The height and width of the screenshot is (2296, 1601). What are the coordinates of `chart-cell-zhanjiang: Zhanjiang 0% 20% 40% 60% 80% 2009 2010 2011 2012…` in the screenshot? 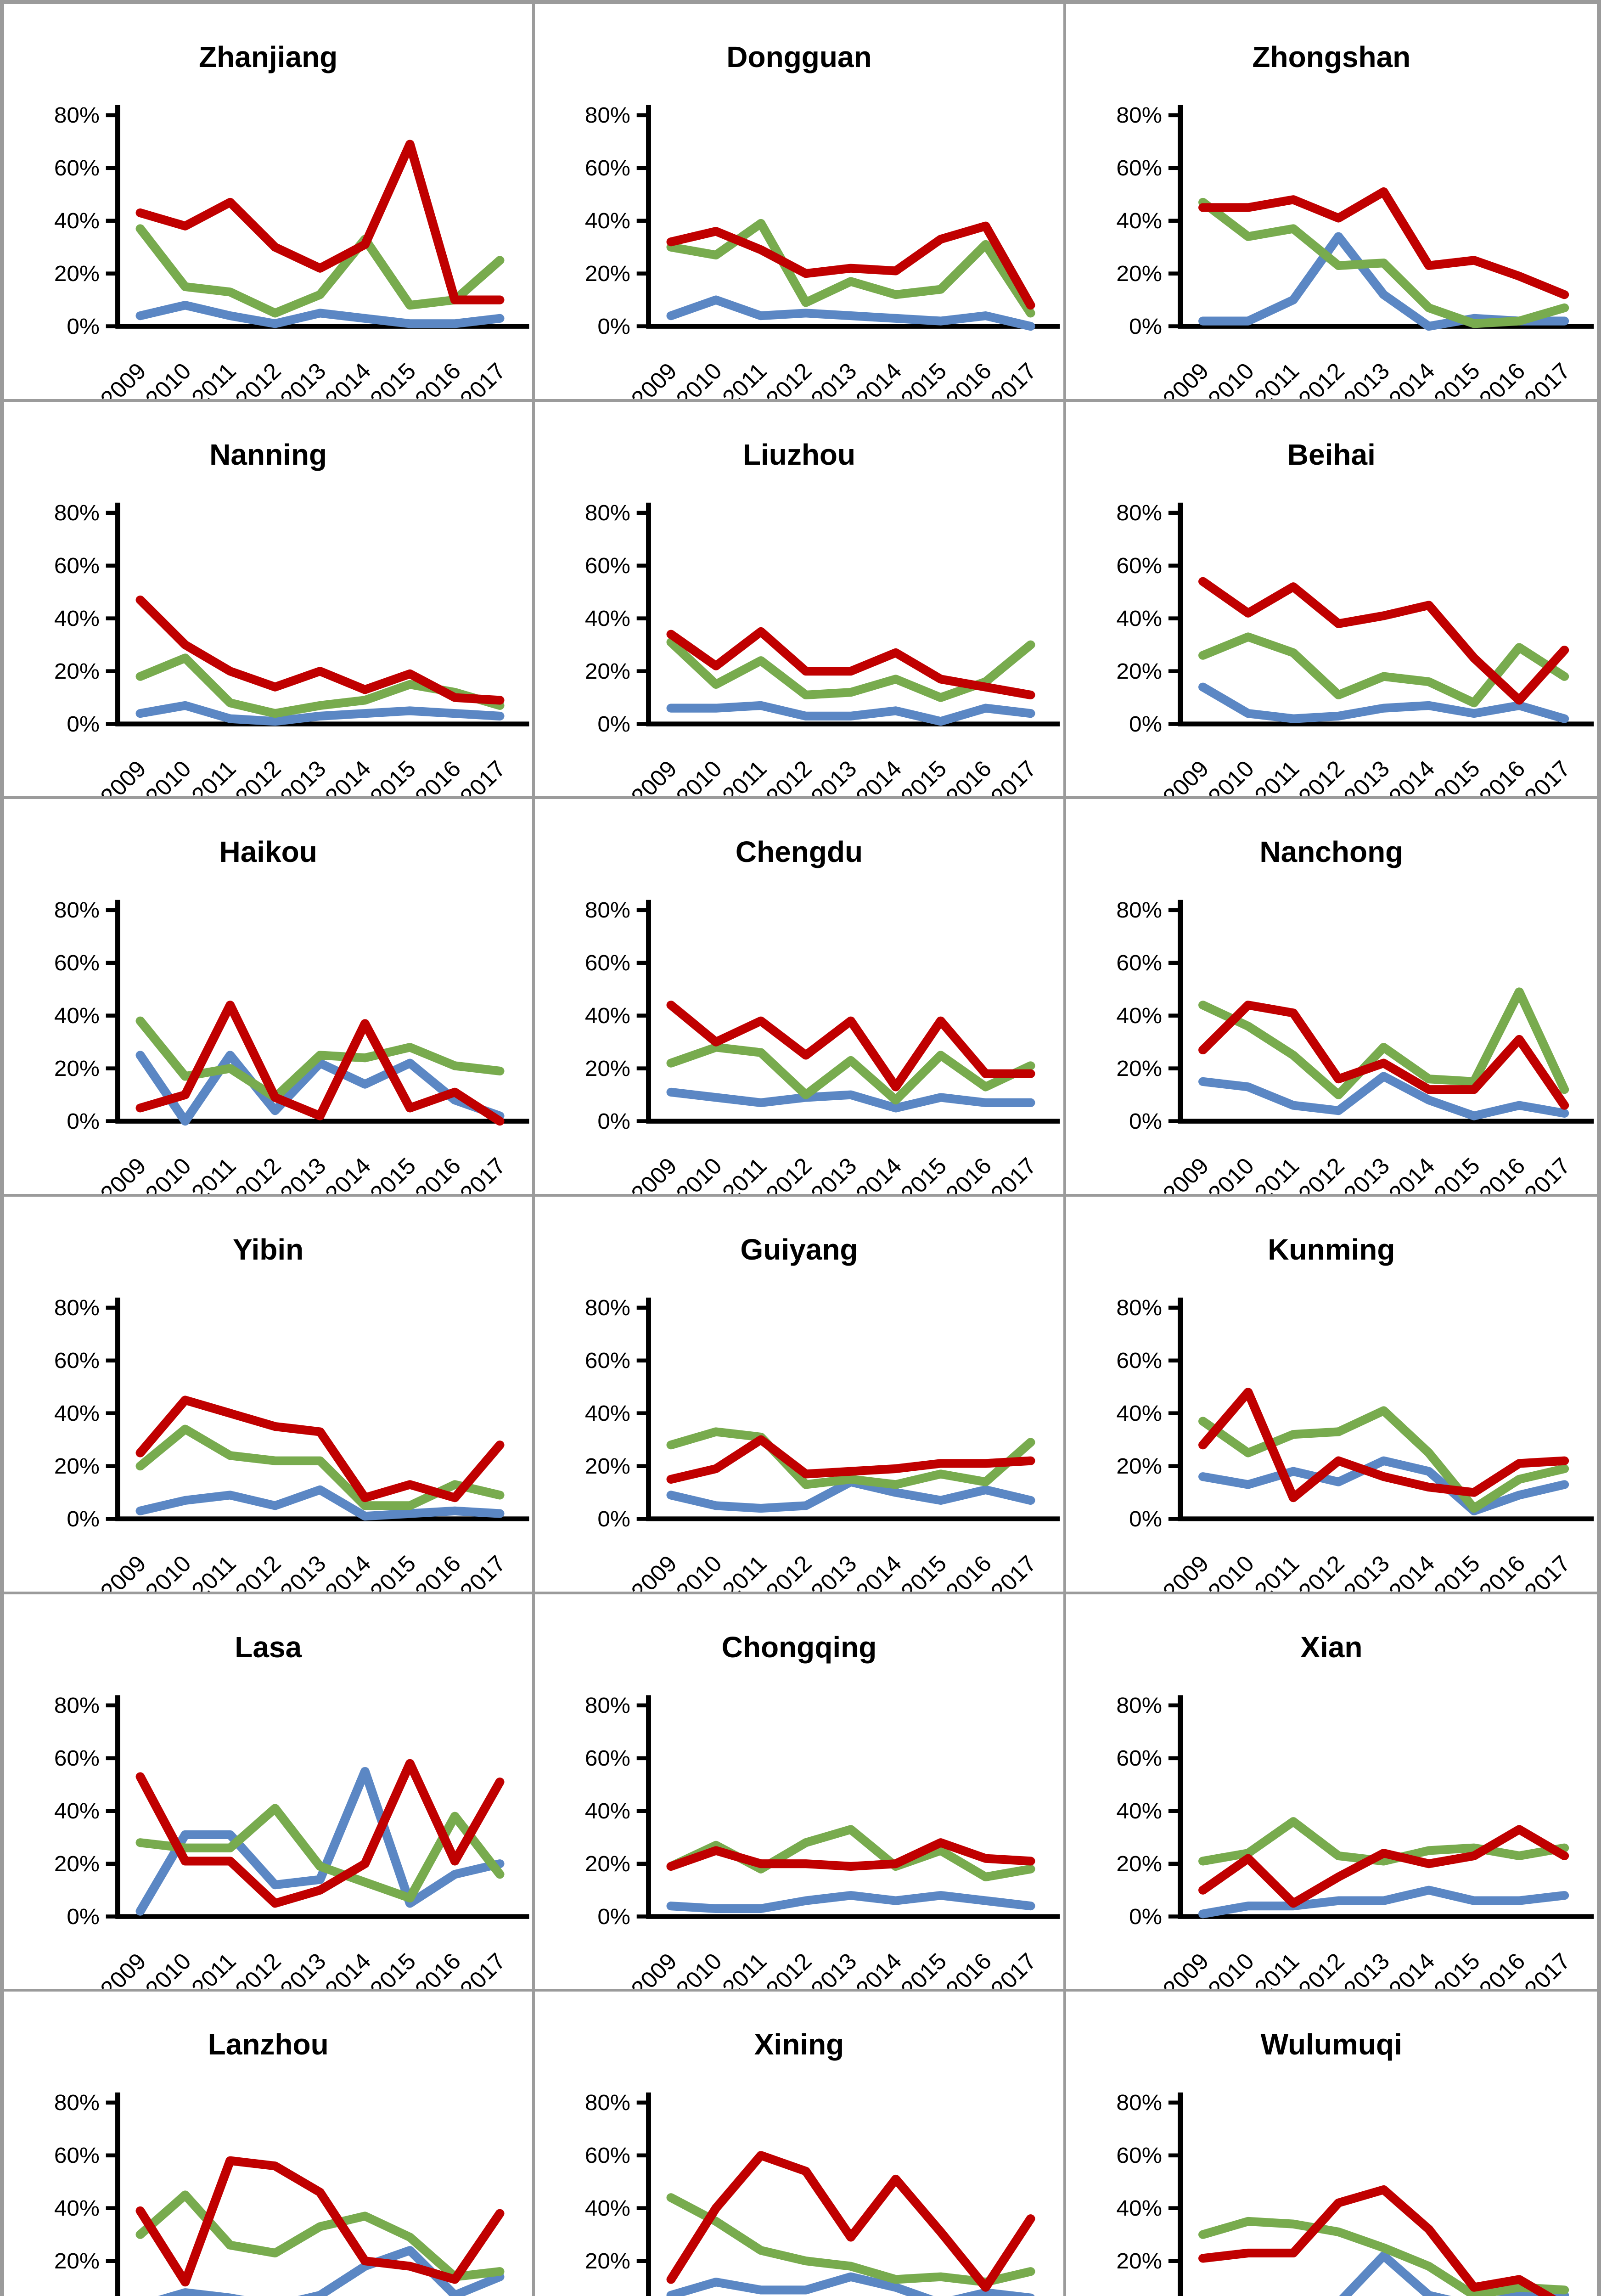 It's located at (269, 203).